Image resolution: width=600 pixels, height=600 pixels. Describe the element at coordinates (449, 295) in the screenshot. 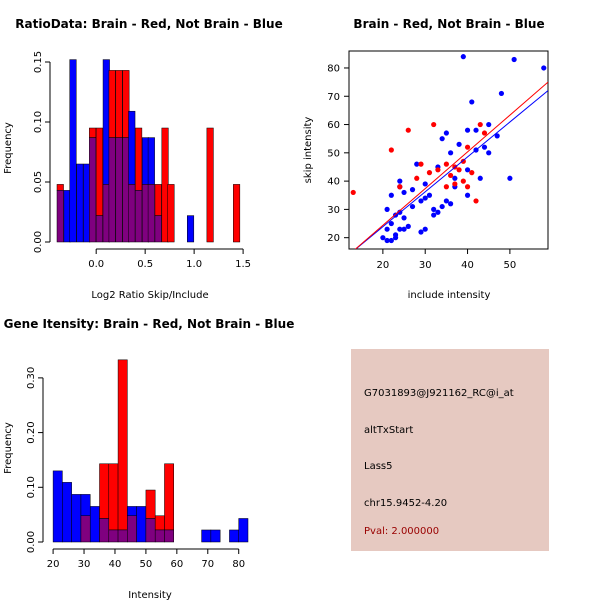

I see `scatter-xlabel: include intensity` at that location.